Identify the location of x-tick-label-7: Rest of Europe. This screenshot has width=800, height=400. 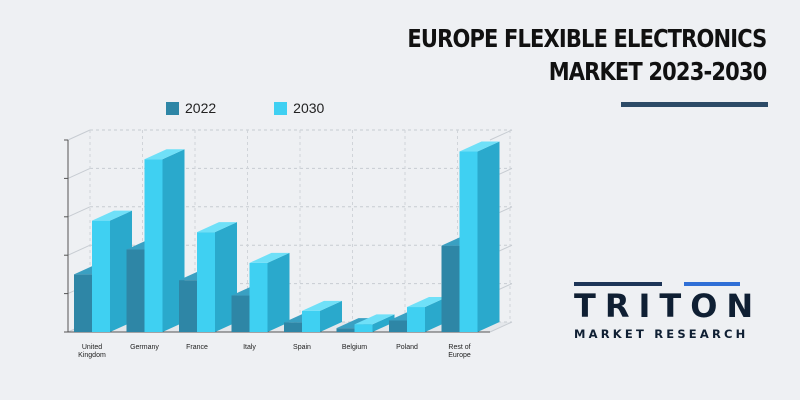
(459, 351).